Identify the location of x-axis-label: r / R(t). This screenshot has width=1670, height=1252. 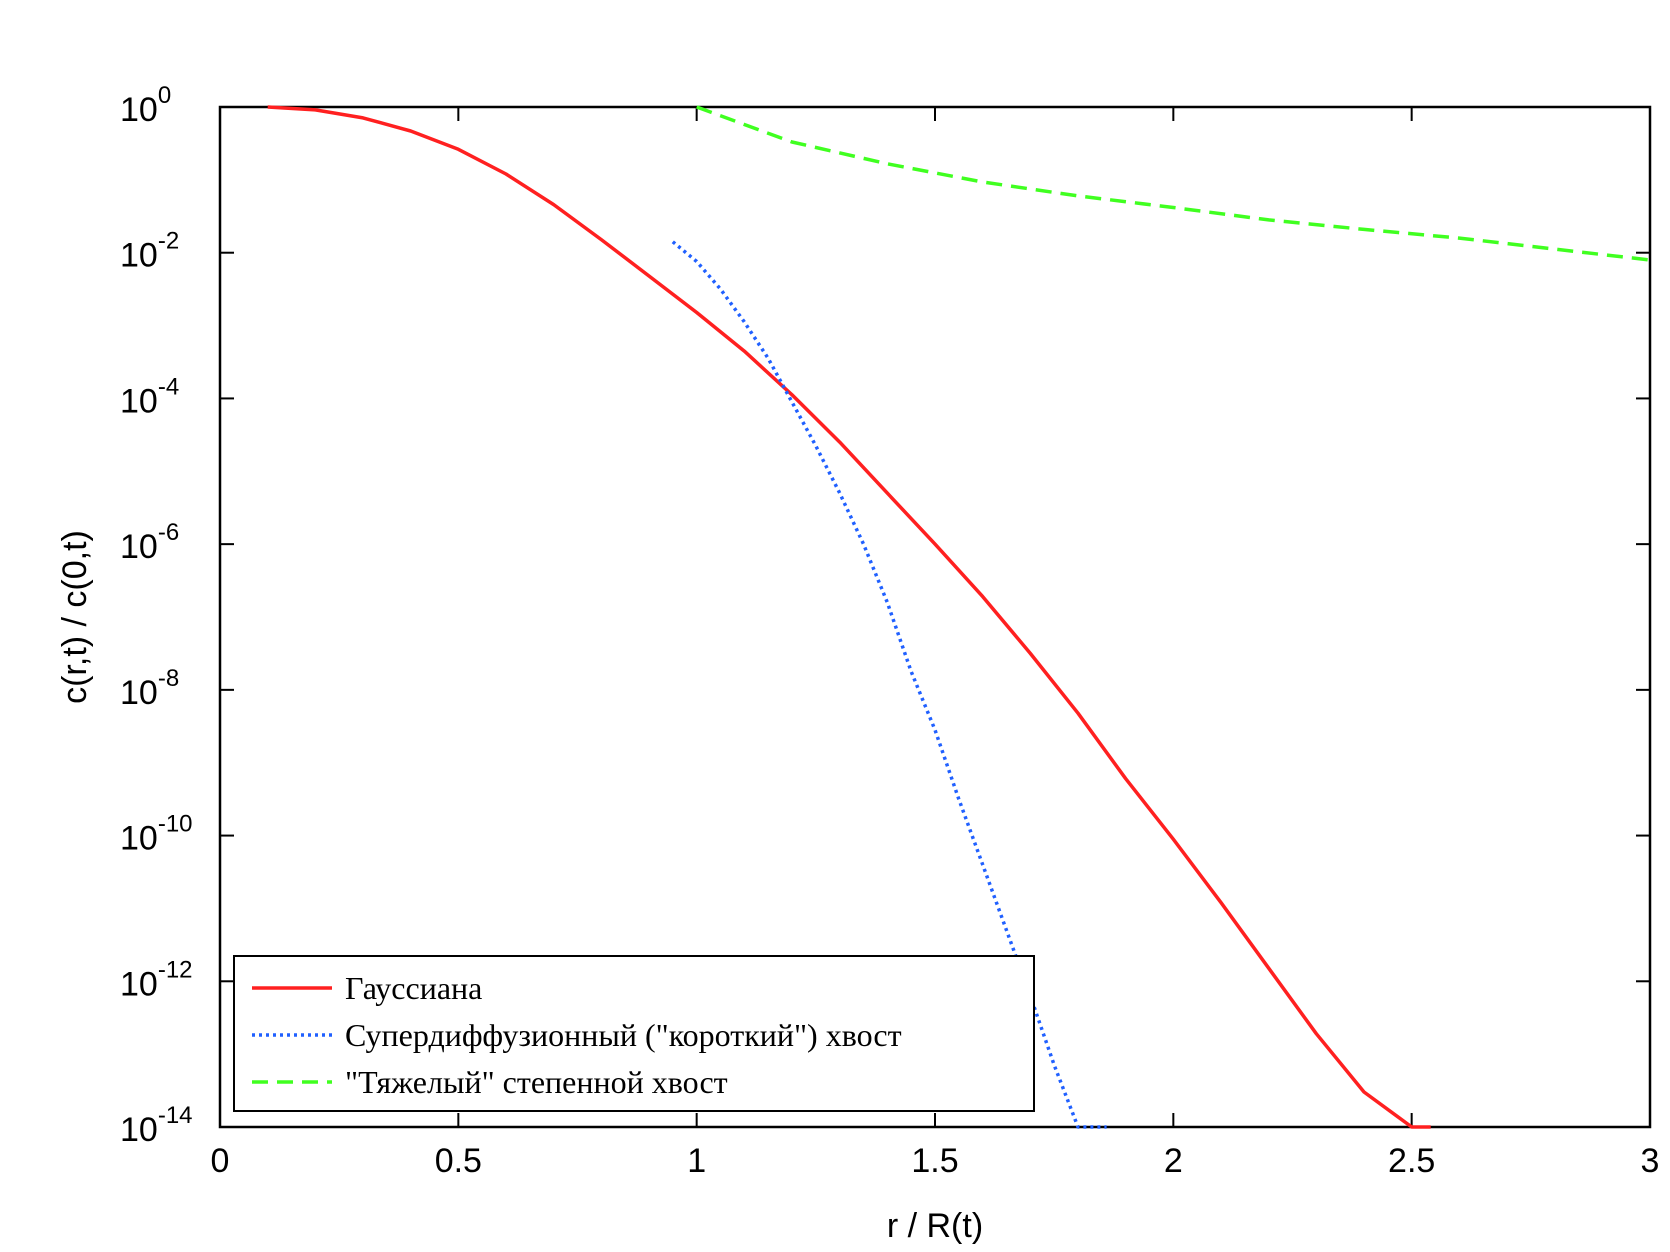
(935, 1226).